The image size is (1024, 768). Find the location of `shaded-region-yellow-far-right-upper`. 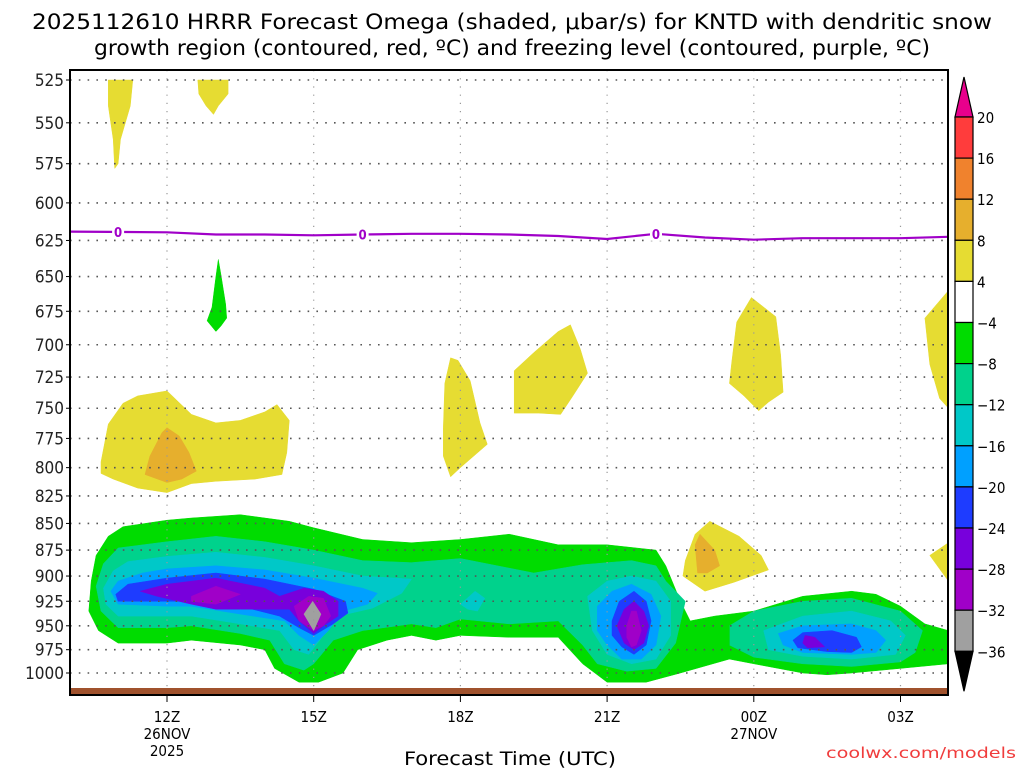

shaded-region-yellow-far-right-upper is located at coordinates (936, 349).